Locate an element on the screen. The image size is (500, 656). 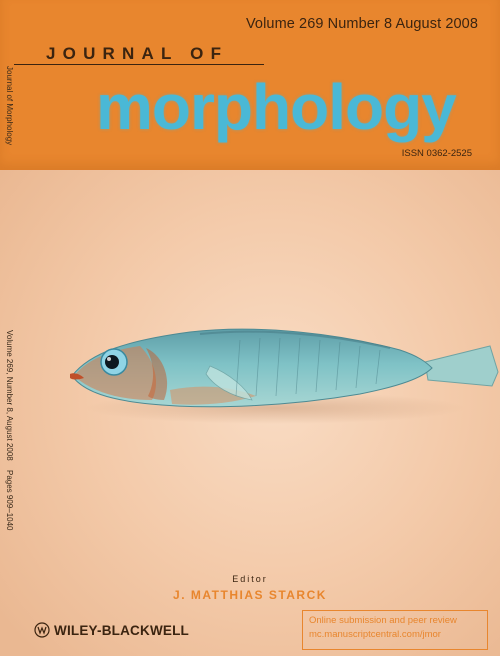
volume-line: Volume 269 Number 8 August 2008 is located at coordinates (361, 24).